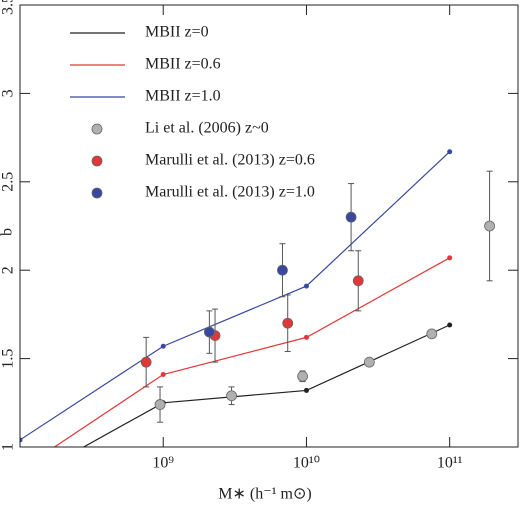 This screenshot has width=520, height=511. Describe the element at coordinates (8, 232) in the screenshot. I see `y-axis-label: b` at that location.